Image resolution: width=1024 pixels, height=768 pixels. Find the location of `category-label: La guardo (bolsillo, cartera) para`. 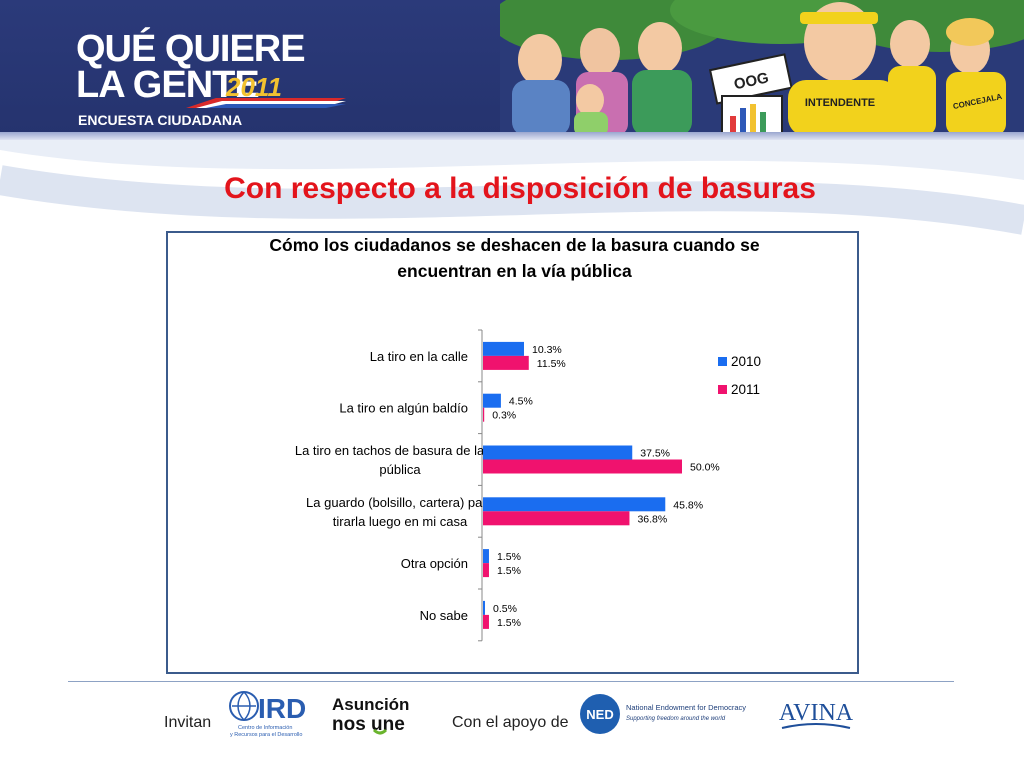

category-label: La guardo (bolsillo, cartera) para is located at coordinates (400, 502).